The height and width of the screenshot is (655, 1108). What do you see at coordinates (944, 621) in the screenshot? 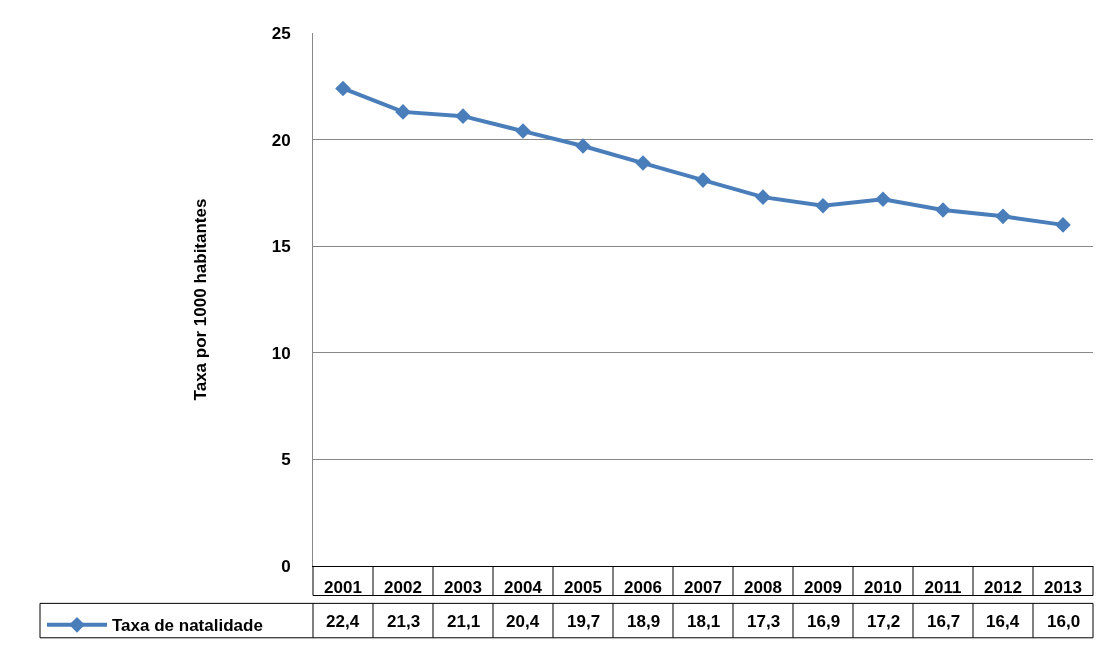
I see `data-label: 16,7` at bounding box center [944, 621].